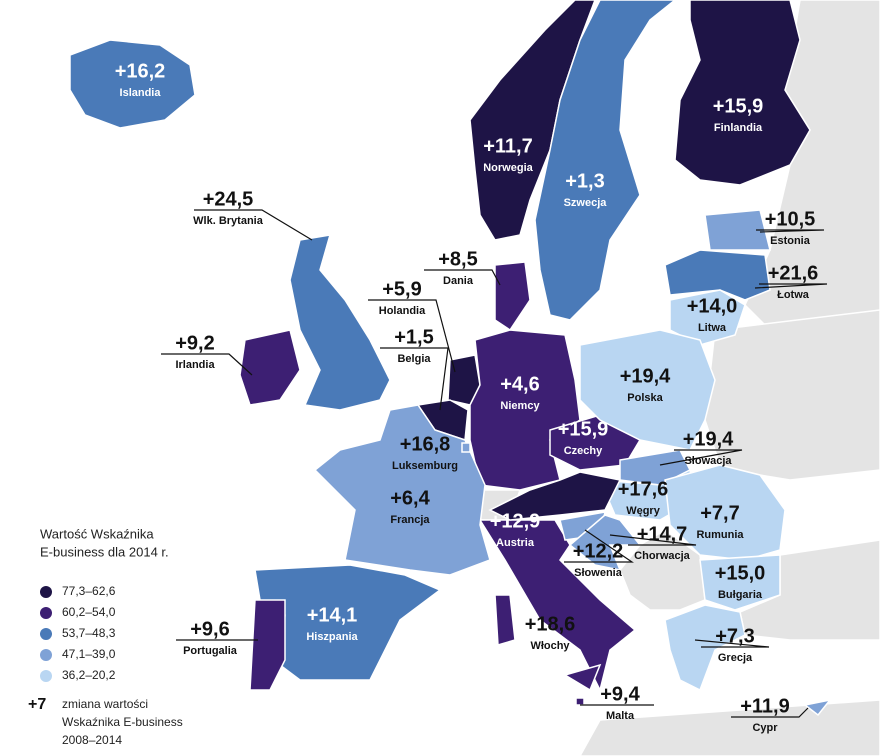  I want to click on note-text: 2008–2014, so click(92, 740).